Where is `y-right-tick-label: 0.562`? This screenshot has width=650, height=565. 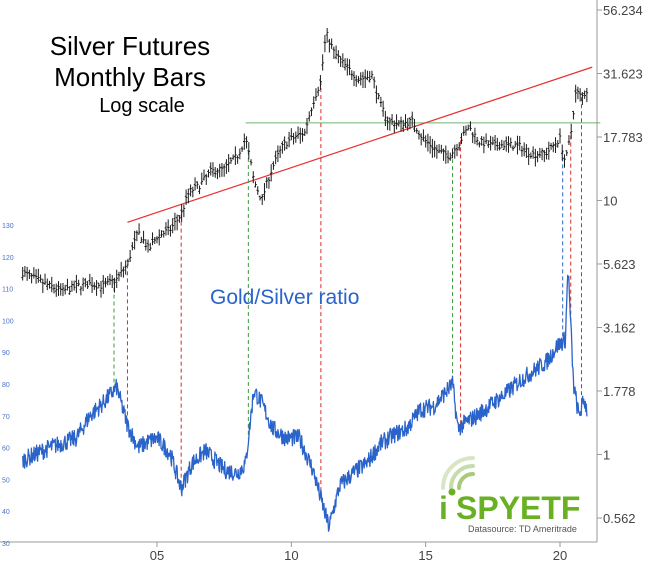 y-right-tick-label: 0.562 is located at coordinates (619, 518).